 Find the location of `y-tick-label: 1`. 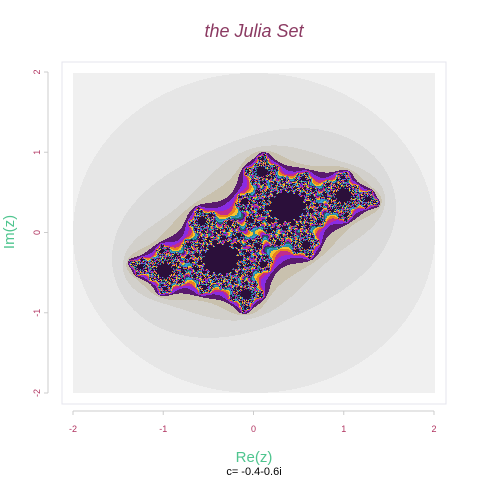

y-tick-label: 1 is located at coordinates (37, 152).